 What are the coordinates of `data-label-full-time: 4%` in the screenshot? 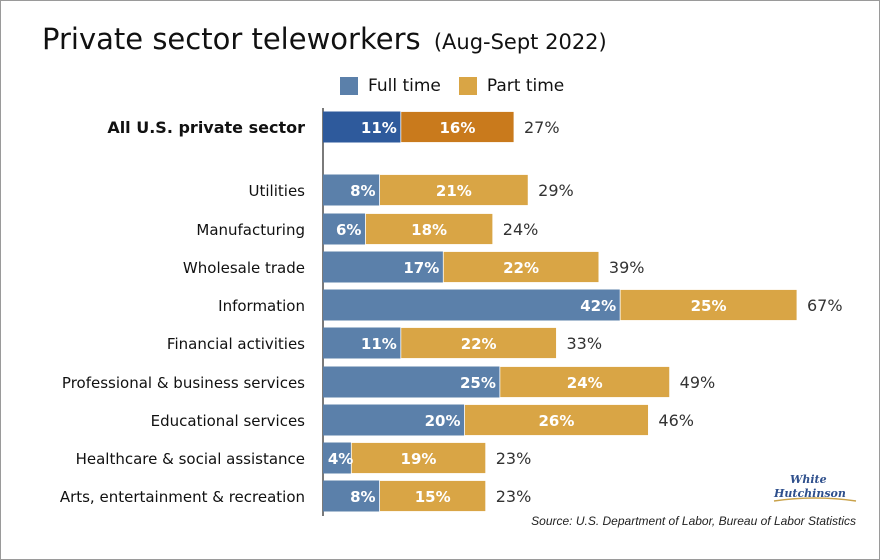 It's located at (340, 459).